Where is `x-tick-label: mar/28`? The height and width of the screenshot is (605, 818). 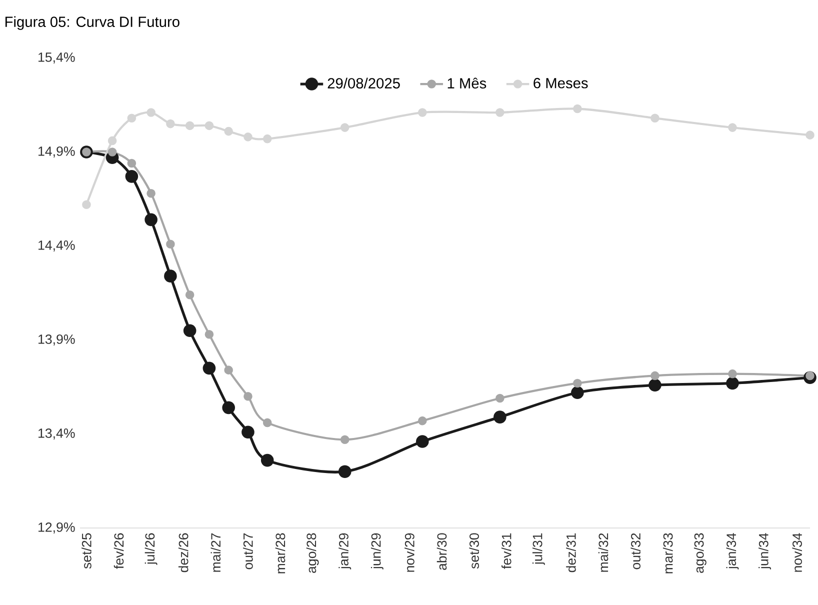
x-tick-label: mar/28 is located at coordinates (280, 553).